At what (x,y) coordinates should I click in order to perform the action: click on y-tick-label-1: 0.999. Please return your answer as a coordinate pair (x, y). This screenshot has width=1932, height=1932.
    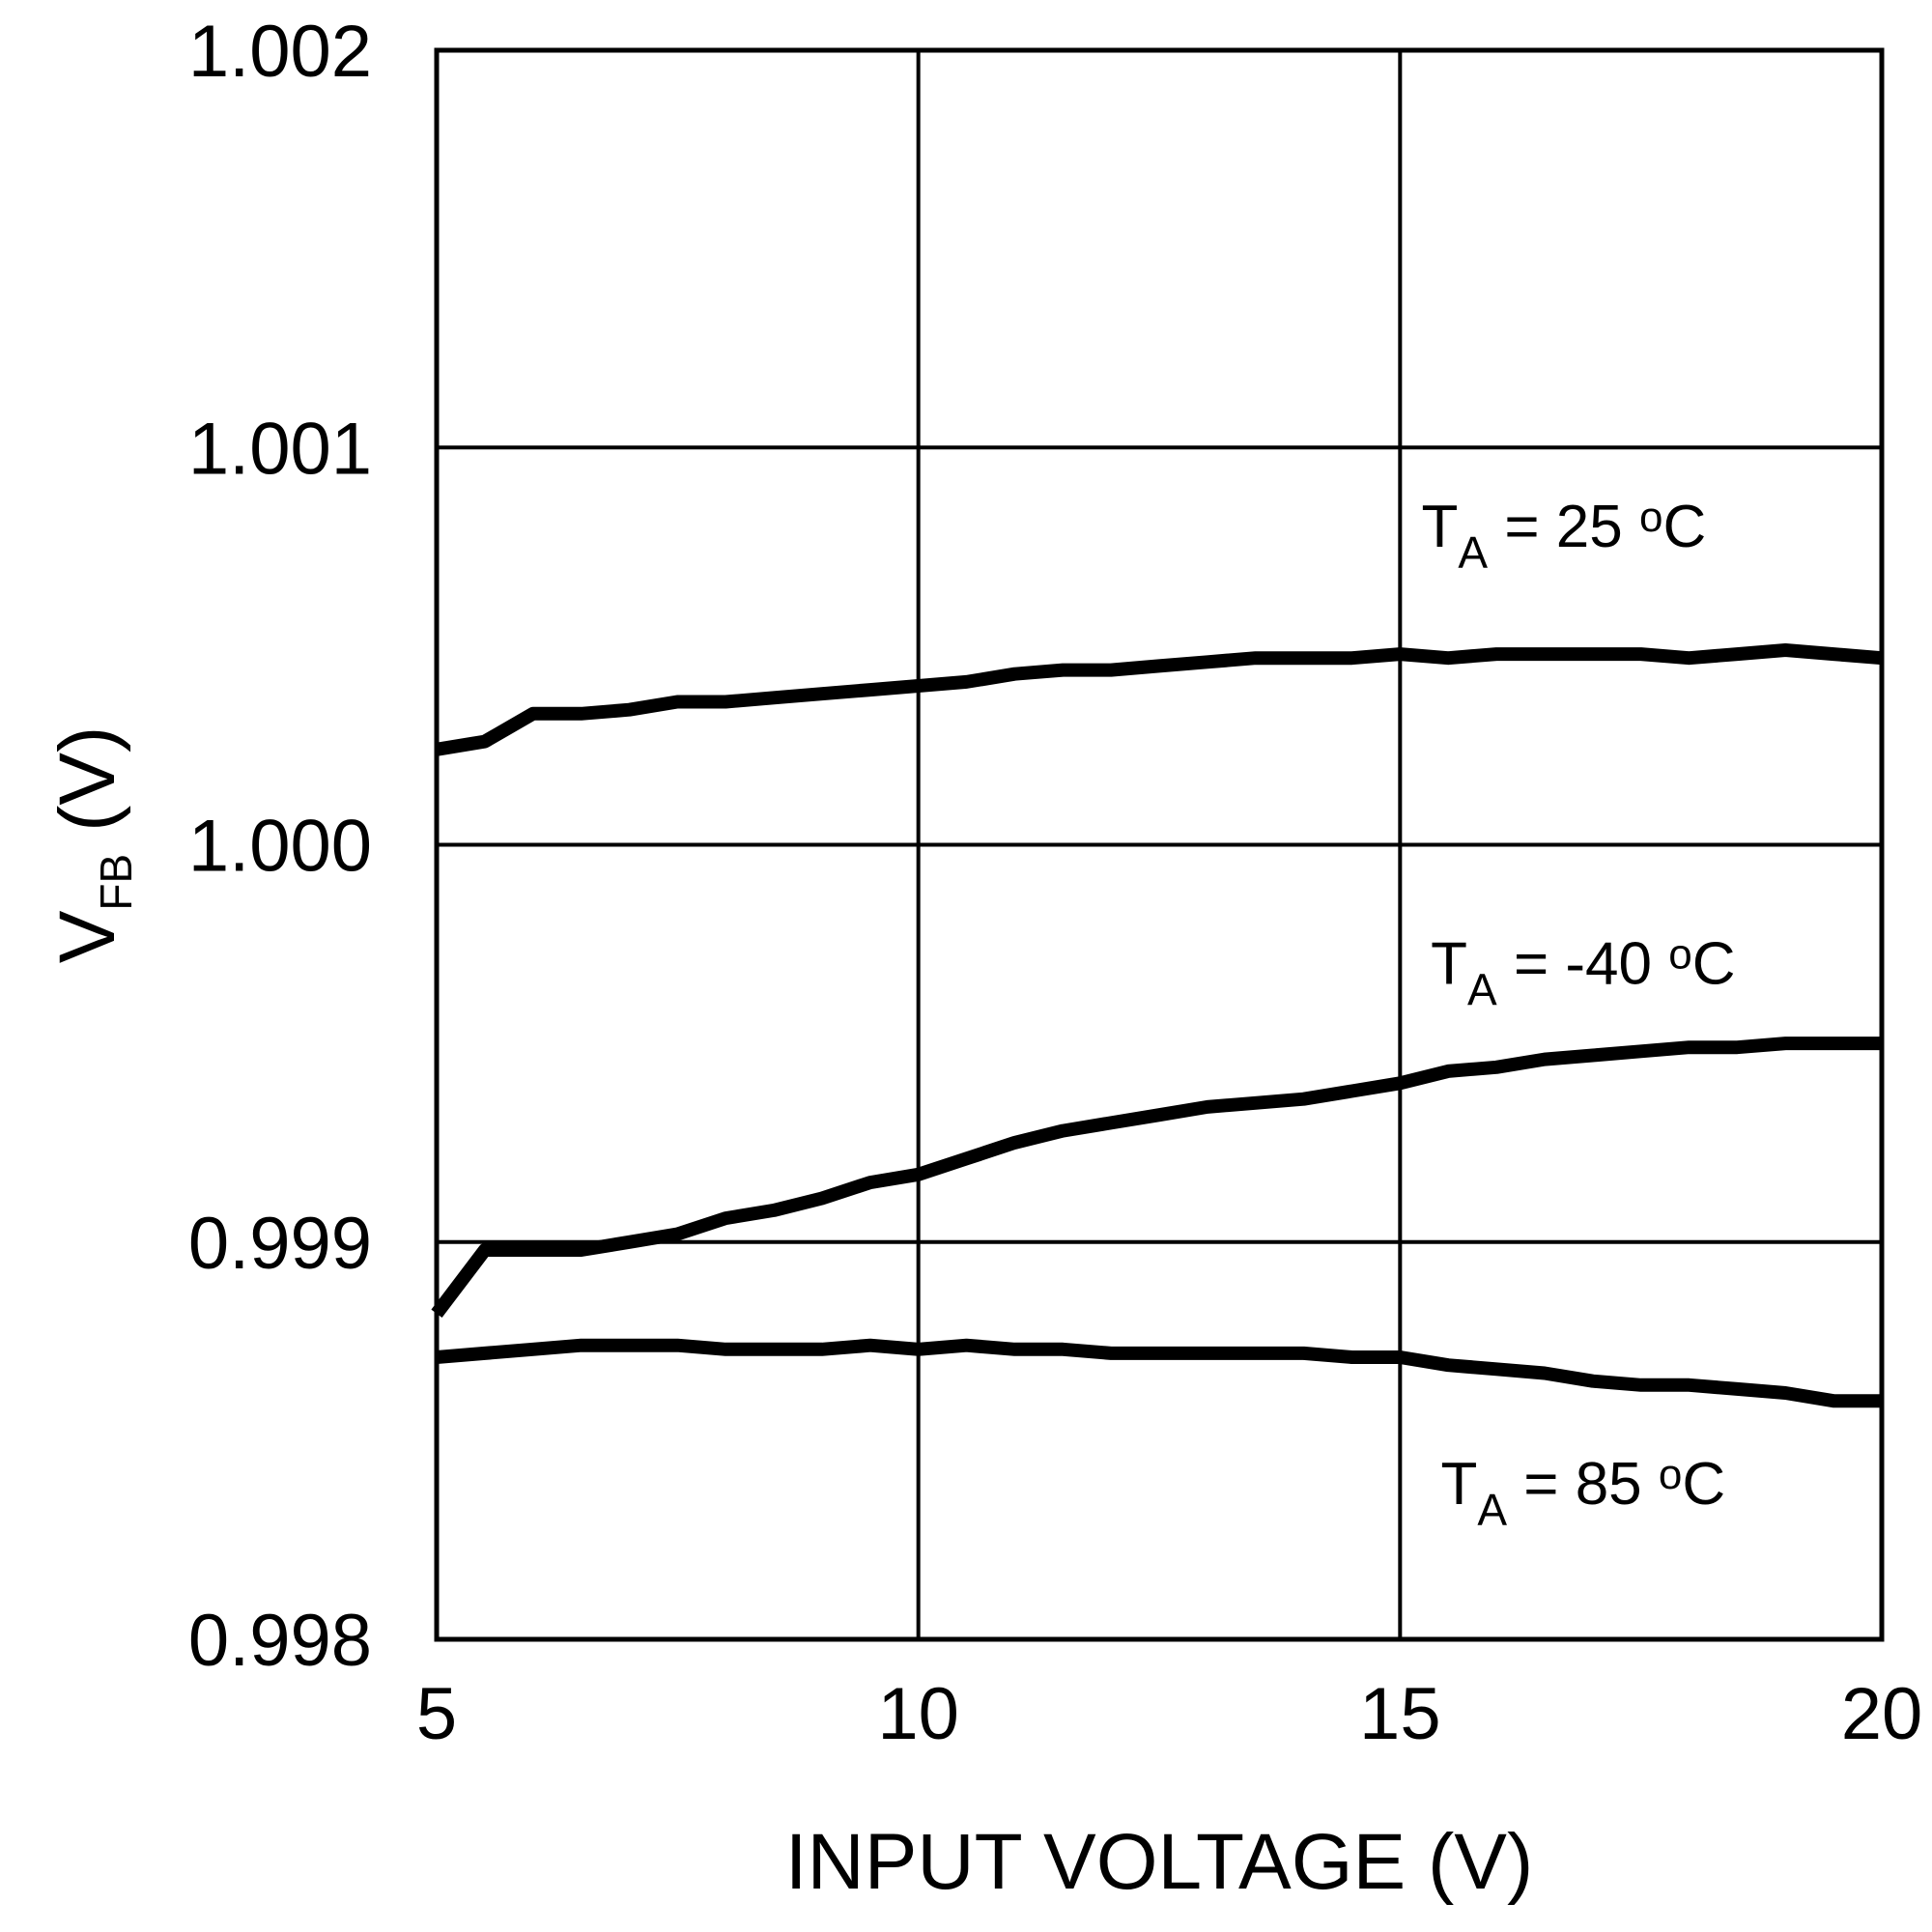
    Looking at the image, I should click on (280, 1244).